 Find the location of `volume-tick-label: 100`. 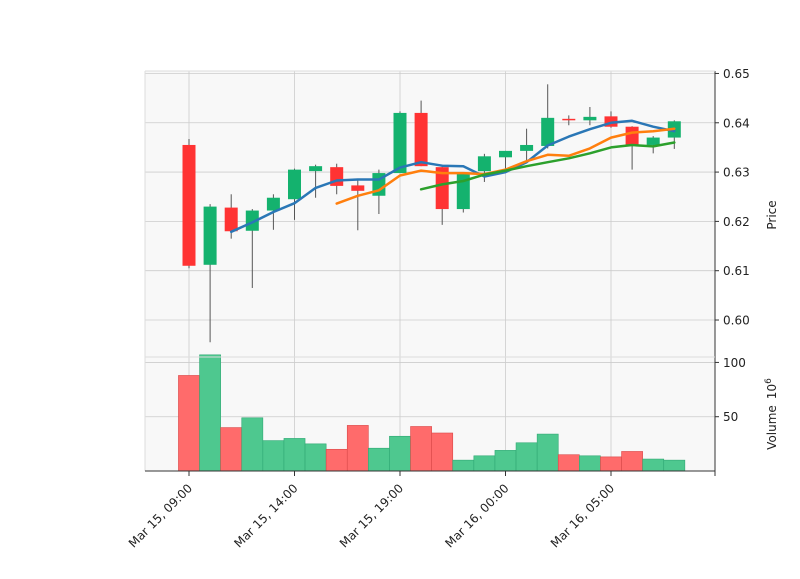

volume-tick-label: 100 is located at coordinates (734, 363).